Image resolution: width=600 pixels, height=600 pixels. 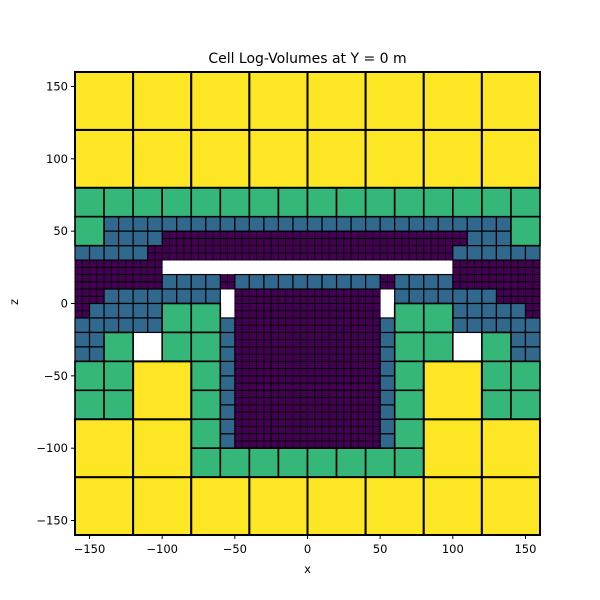 I want to click on x-tick-label: −100, so click(x=162, y=549).